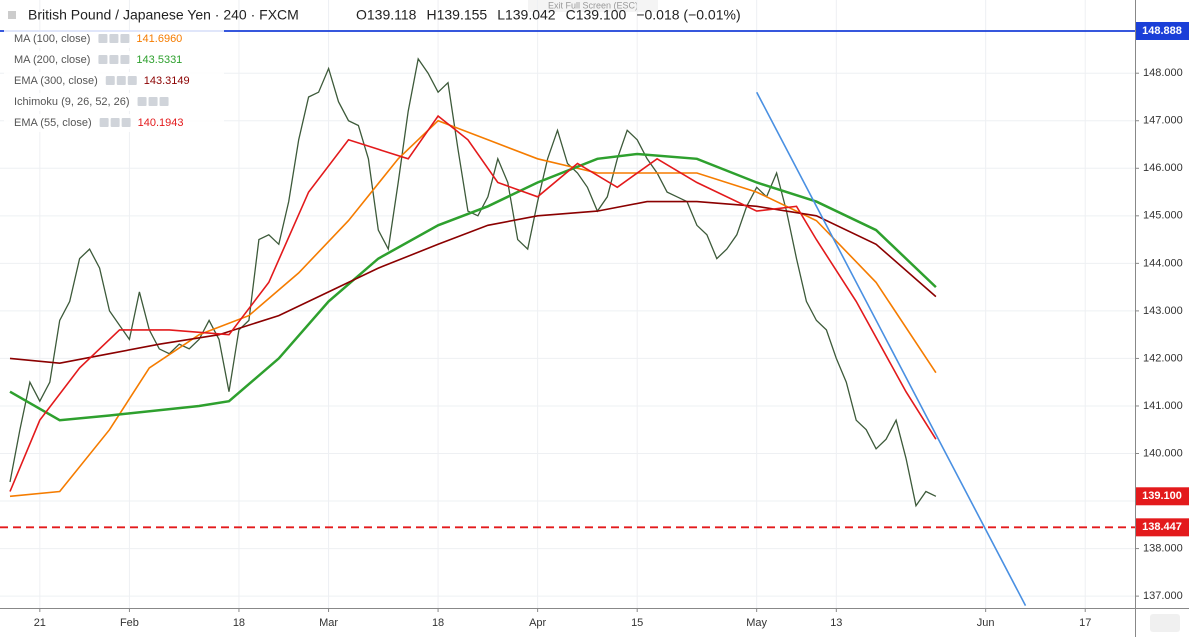 This screenshot has width=1189, height=642. I want to click on x-tick-label: 15, so click(637, 623).